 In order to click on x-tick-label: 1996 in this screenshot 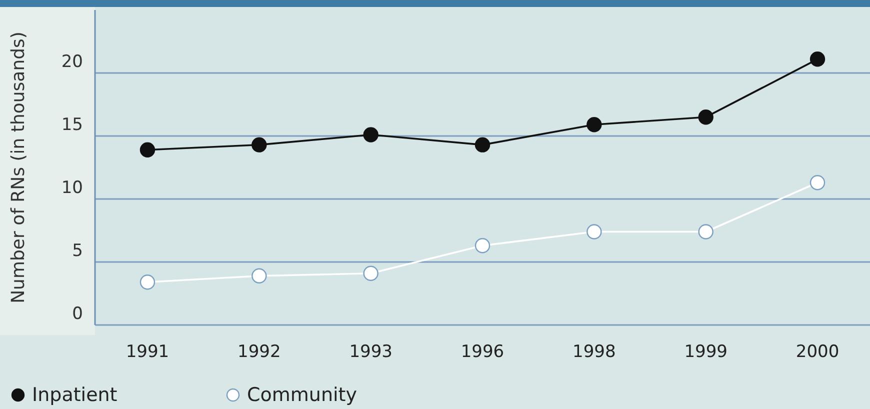, I will do `click(482, 352)`.